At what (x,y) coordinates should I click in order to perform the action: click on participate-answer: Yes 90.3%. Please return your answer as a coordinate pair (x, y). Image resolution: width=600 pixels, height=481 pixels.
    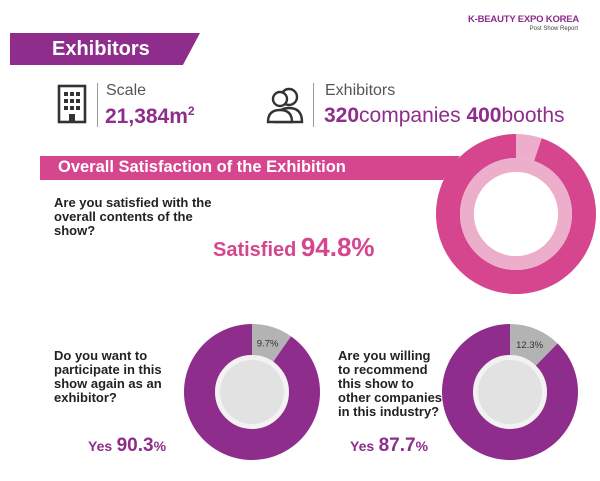
    Looking at the image, I should click on (127, 446).